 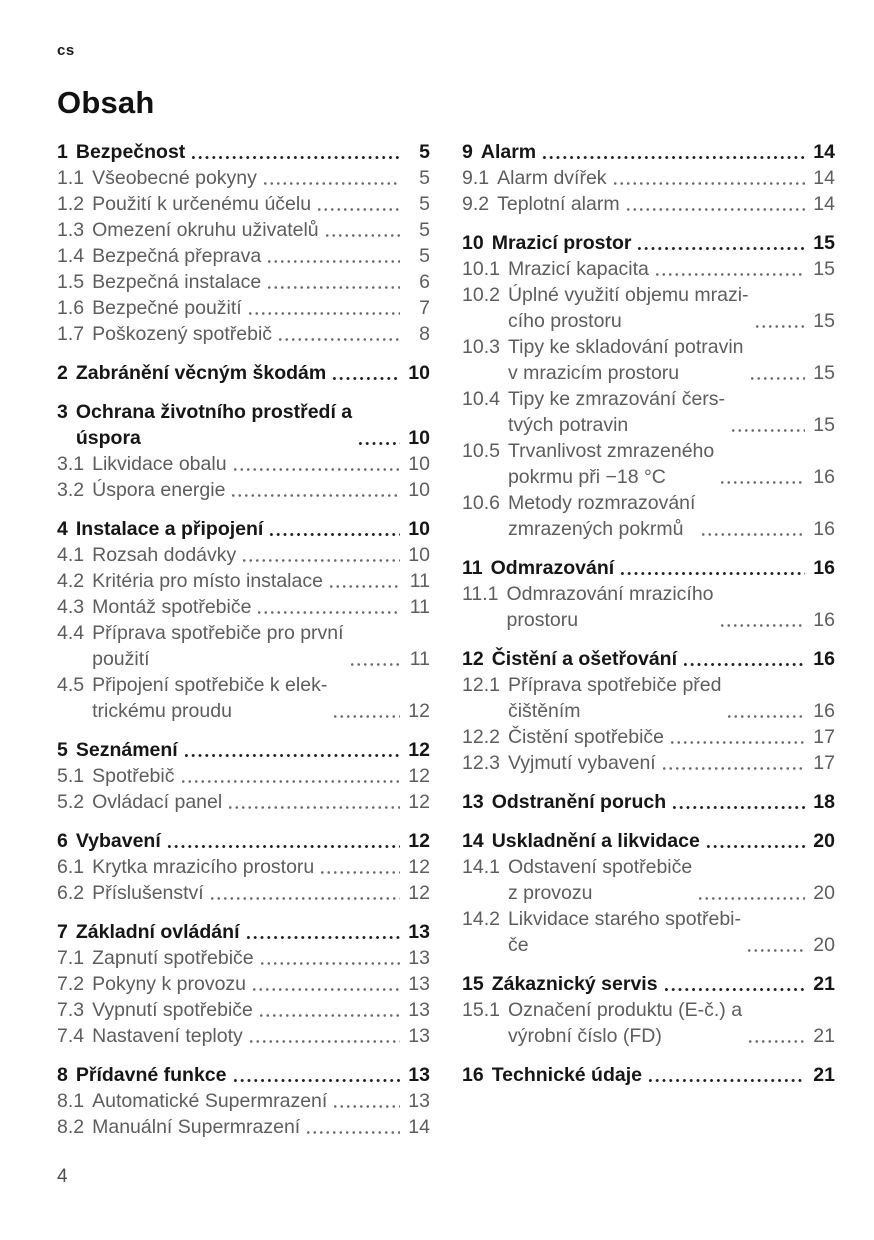 What do you see at coordinates (824, 425) in the screenshot?
I see `toc-entry-page-number: 15` at bounding box center [824, 425].